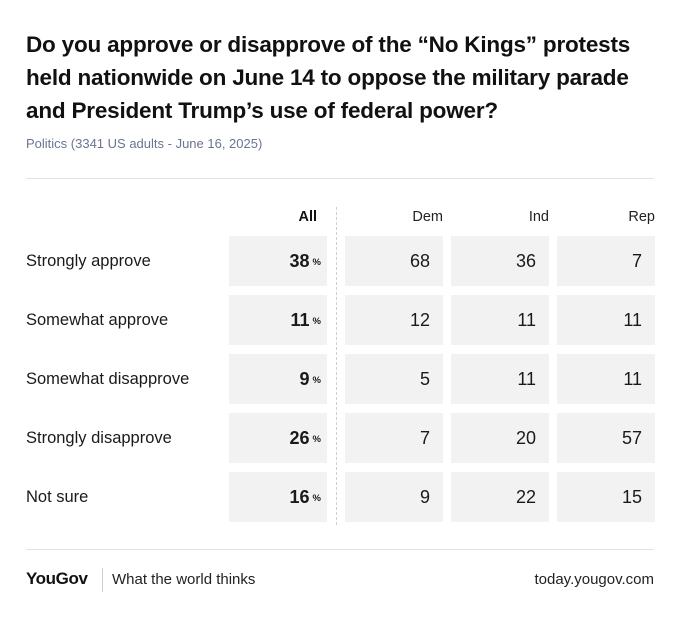 The image size is (680, 618). I want to click on table-cell-all: 38%, so click(278, 261).